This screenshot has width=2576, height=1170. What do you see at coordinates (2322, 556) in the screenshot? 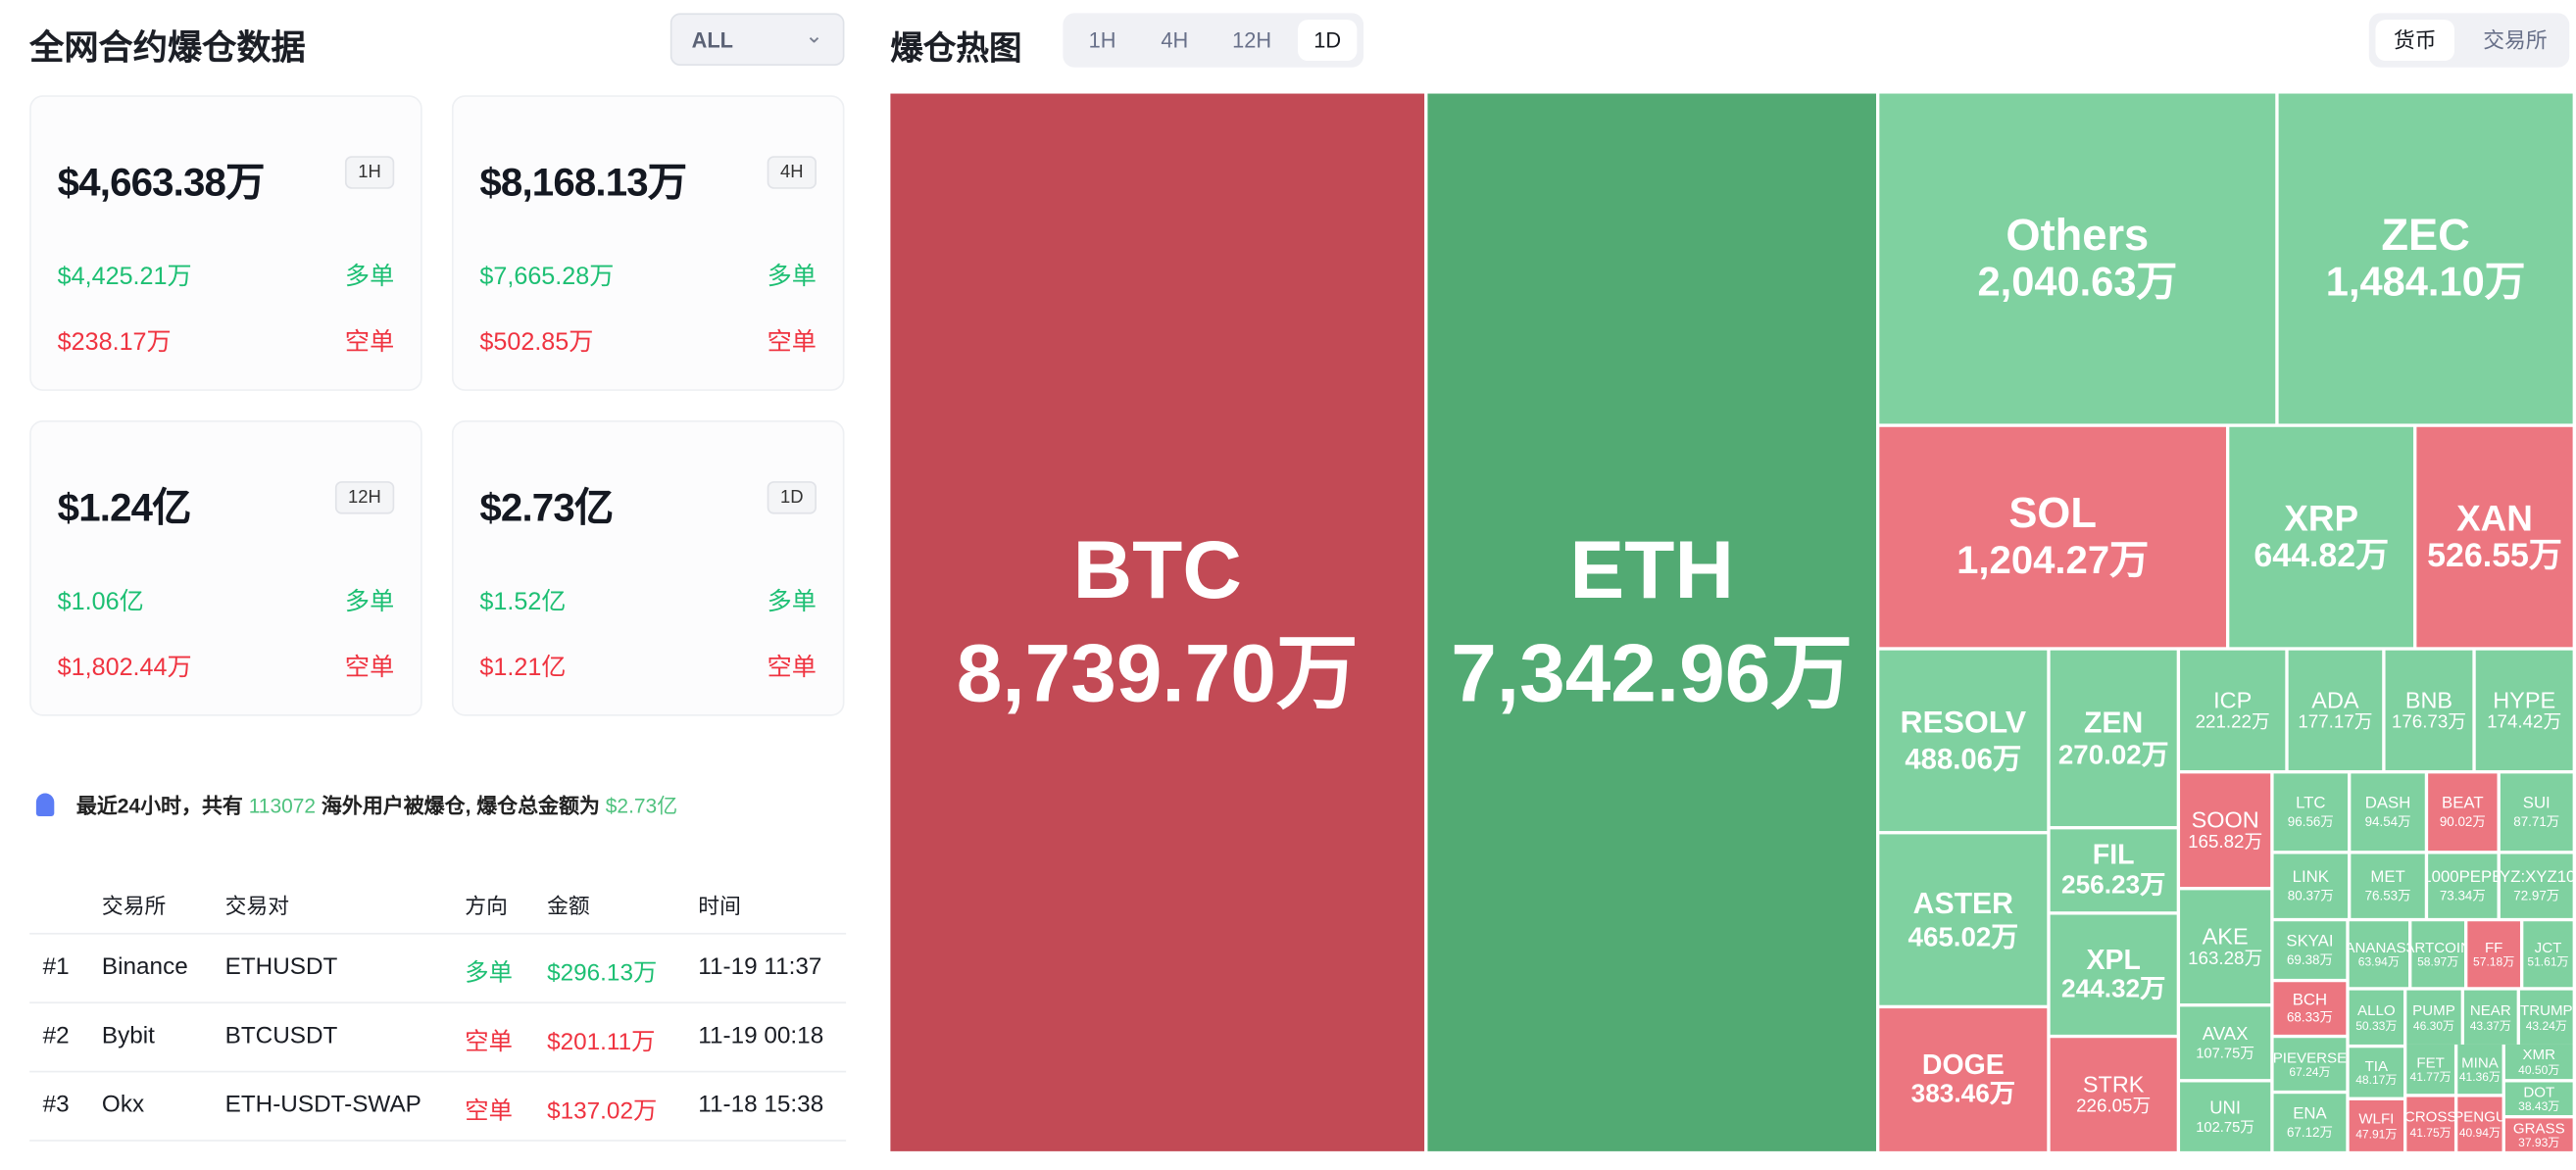
I see `cell-value: 644.82万` at bounding box center [2322, 556].